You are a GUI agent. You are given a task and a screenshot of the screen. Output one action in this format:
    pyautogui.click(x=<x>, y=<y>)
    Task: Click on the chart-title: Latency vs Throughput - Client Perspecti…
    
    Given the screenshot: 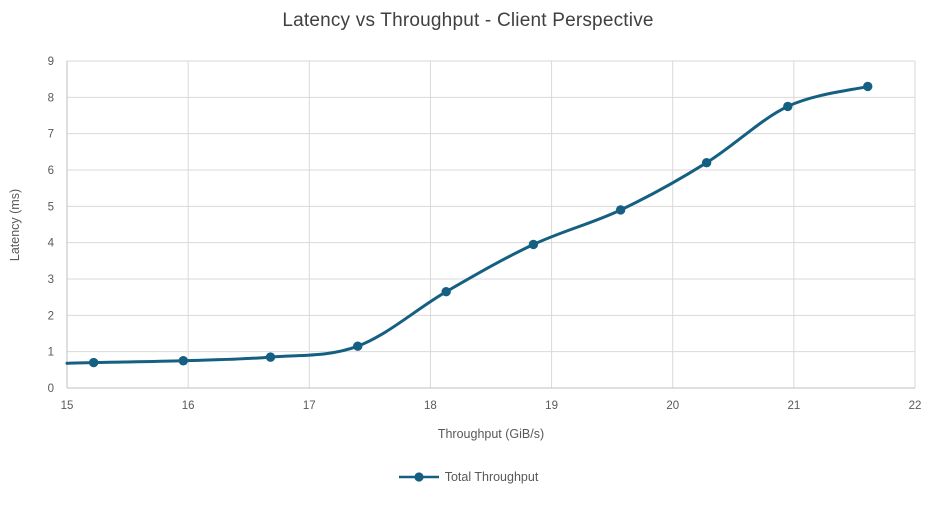 What is the action you would take?
    pyautogui.click(x=468, y=20)
    